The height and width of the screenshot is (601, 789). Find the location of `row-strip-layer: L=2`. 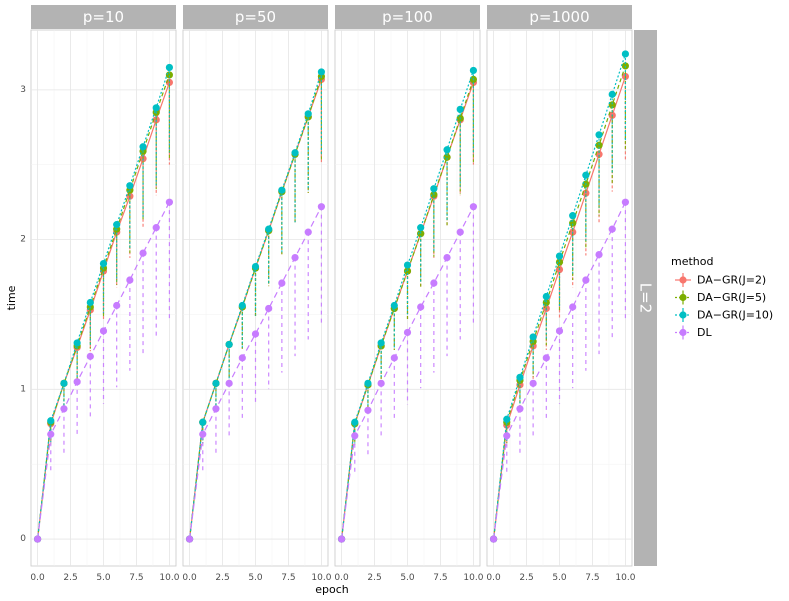

row-strip-layer: L=2 is located at coordinates (645, 298).